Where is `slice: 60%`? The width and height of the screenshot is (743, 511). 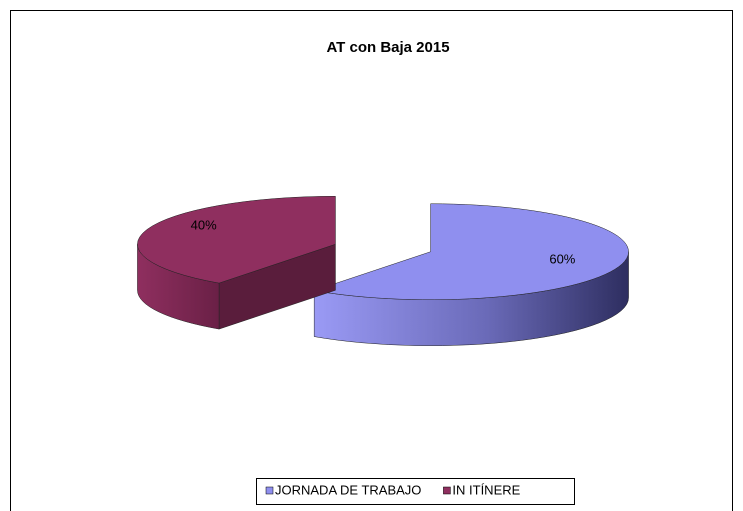 slice: 60% is located at coordinates (471, 274).